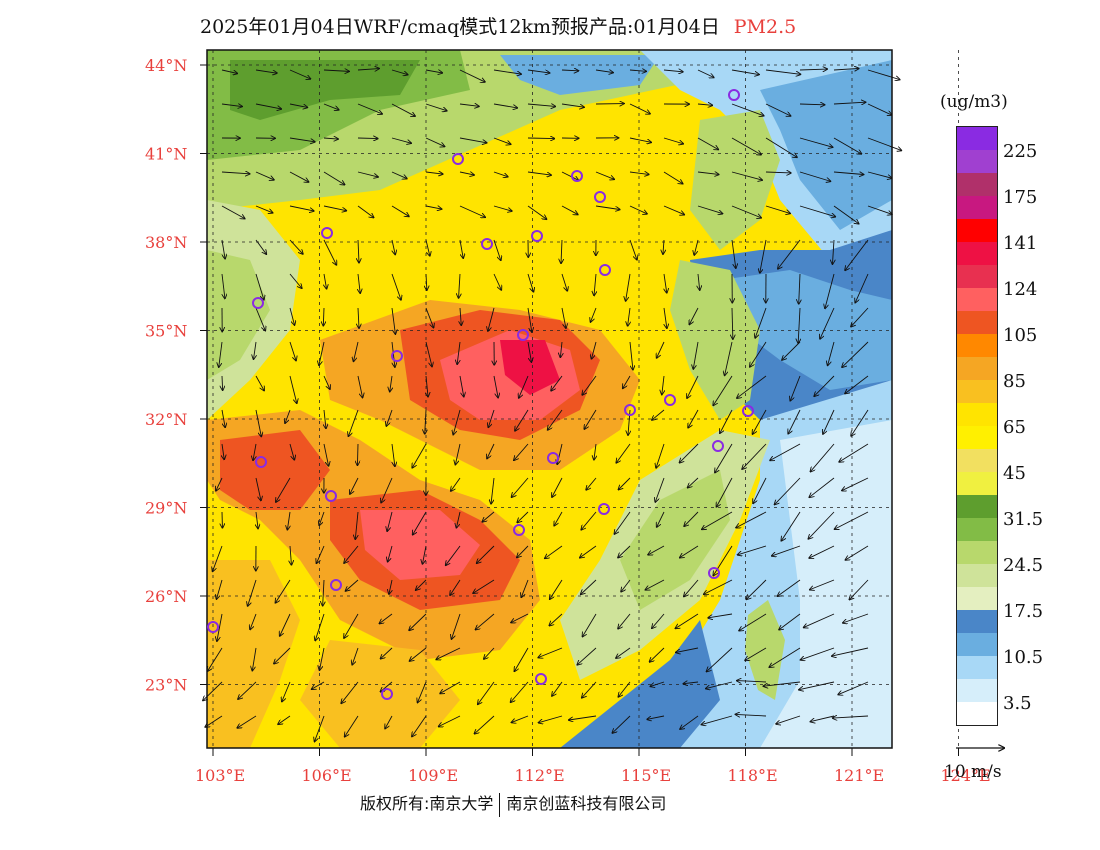 The width and height of the screenshot is (1100, 850). I want to click on legend-label: 10.5, so click(1023, 657).